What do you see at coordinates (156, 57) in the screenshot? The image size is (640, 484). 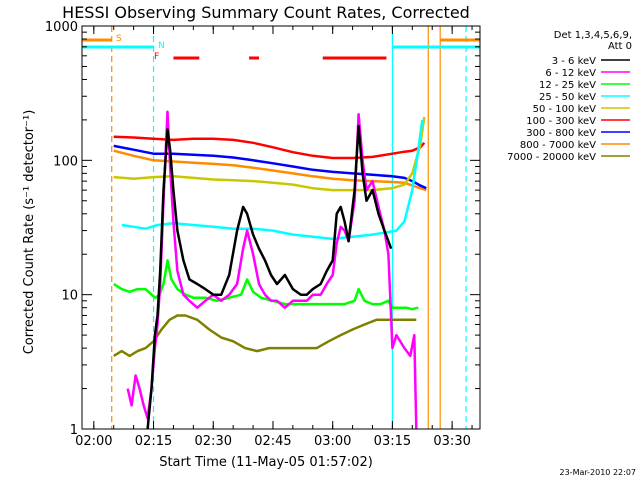 I see `flag-label-f: F` at bounding box center [156, 57].